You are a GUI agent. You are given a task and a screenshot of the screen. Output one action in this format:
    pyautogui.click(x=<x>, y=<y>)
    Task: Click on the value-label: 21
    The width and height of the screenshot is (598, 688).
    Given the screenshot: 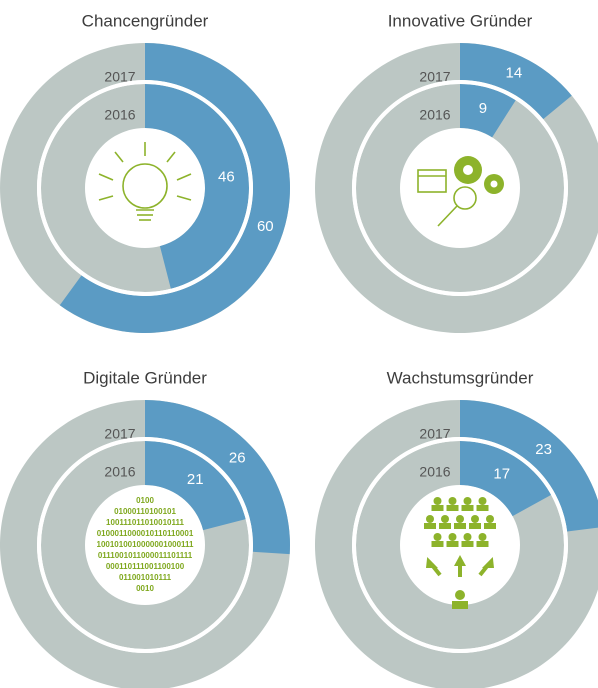 What is the action you would take?
    pyautogui.click(x=195, y=479)
    